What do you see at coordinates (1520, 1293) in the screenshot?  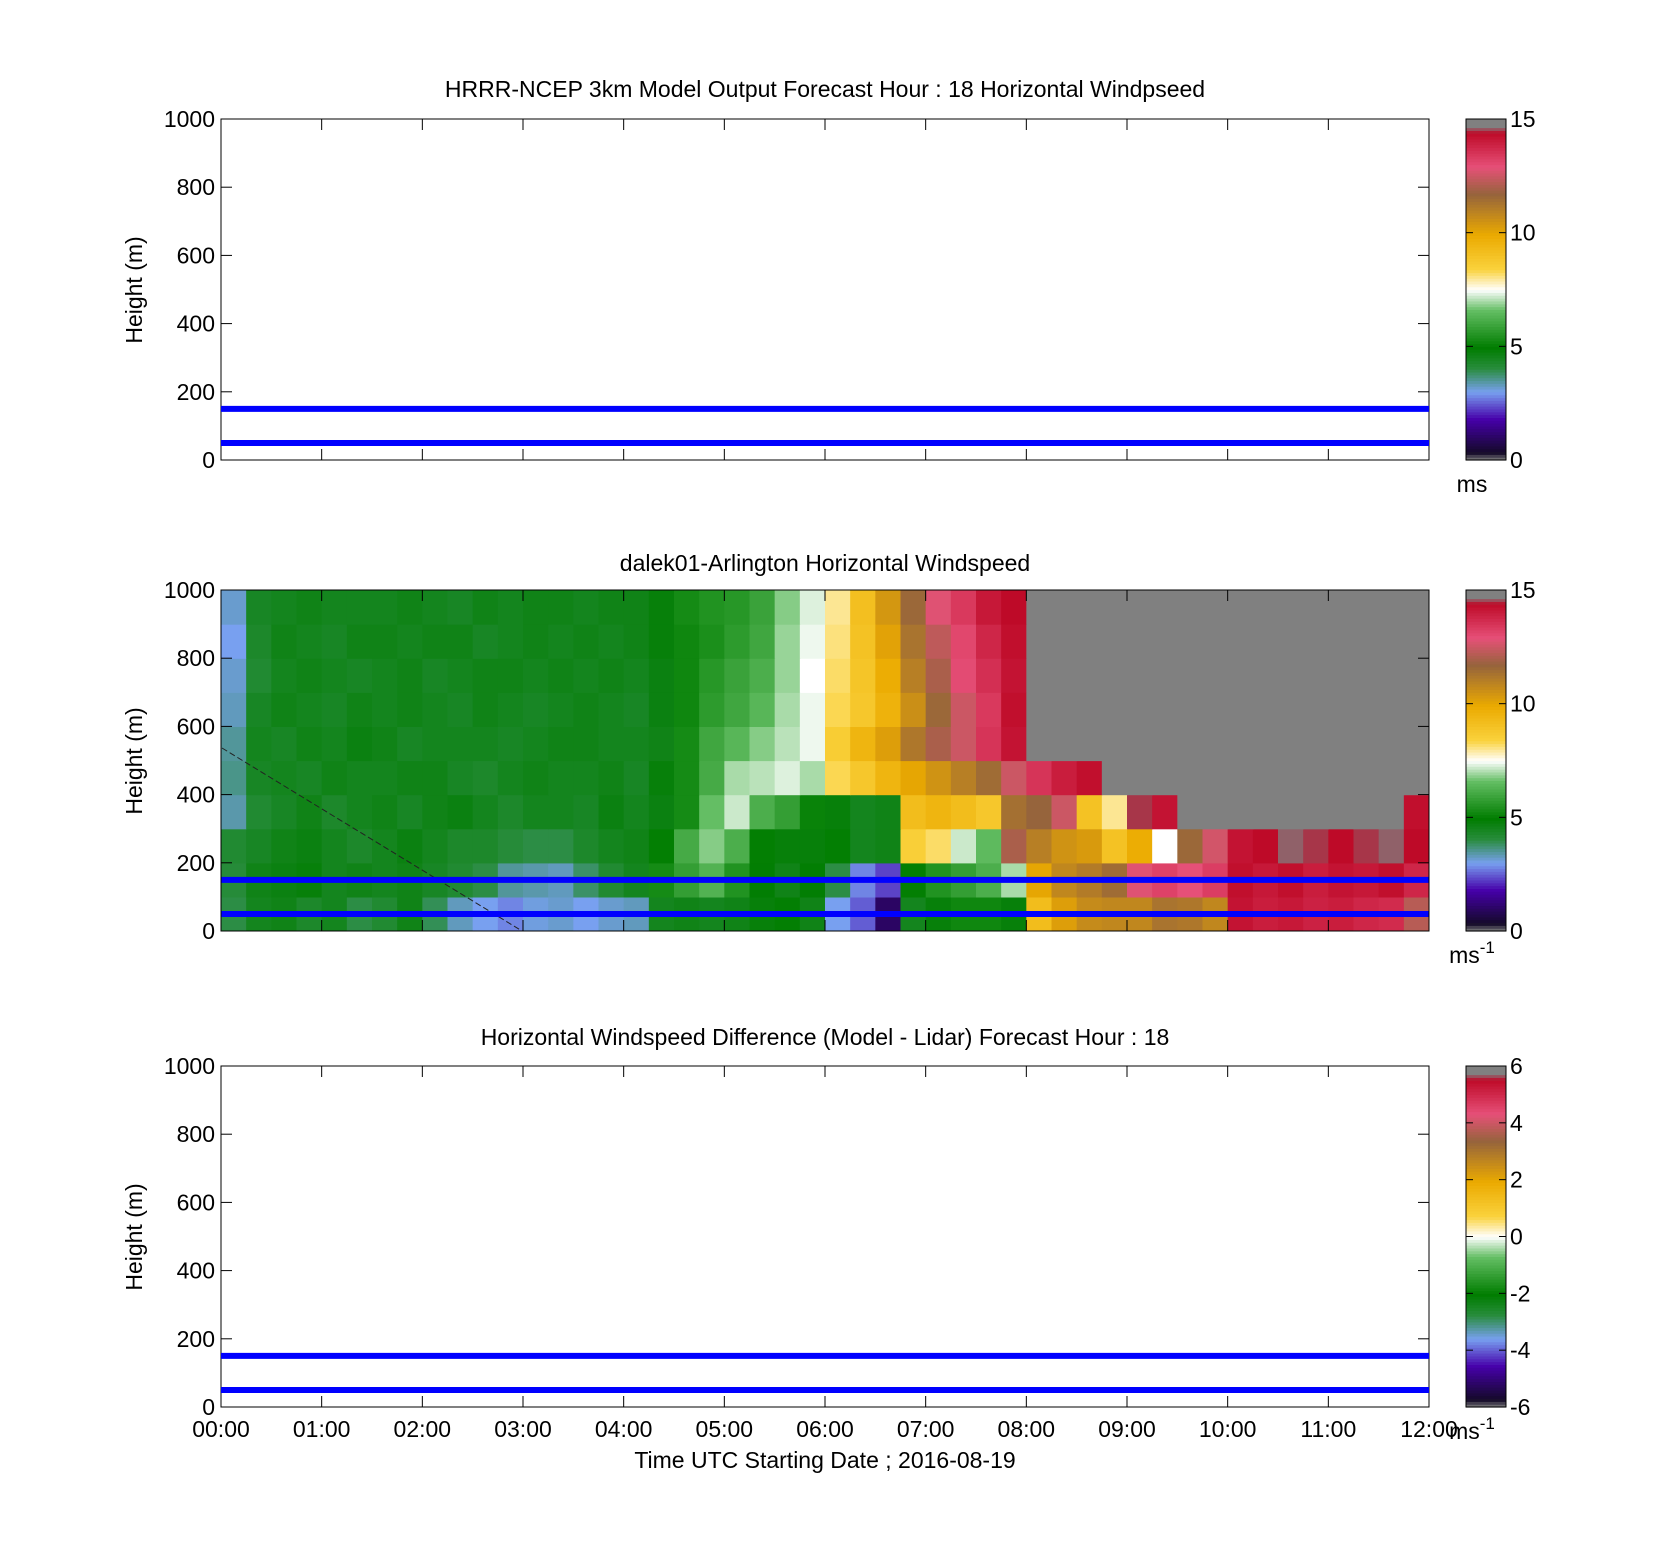 I see `colorbar-tick-label: -2` at bounding box center [1520, 1293].